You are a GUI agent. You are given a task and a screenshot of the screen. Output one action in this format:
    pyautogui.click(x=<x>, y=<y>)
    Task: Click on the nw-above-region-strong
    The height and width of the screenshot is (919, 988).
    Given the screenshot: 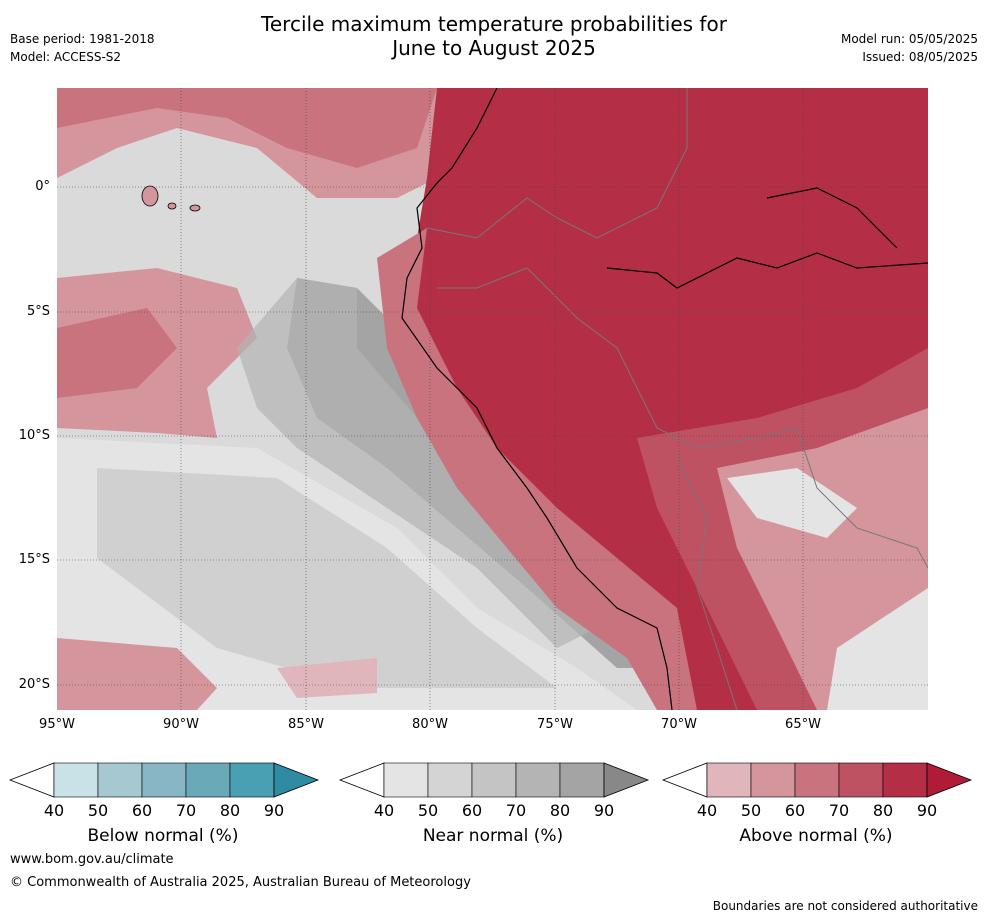 What is the action you would take?
    pyautogui.click(x=247, y=128)
    